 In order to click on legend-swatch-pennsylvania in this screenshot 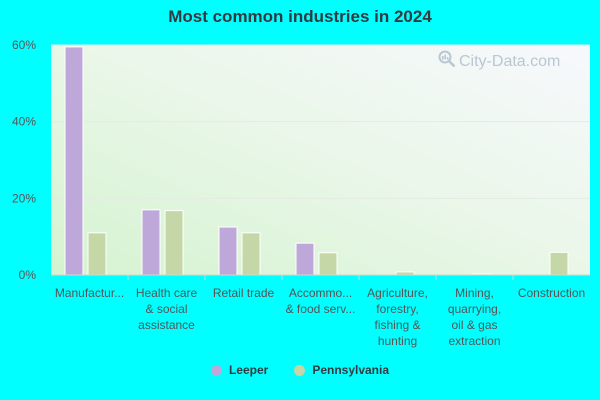, I will do `click(300, 370)`.